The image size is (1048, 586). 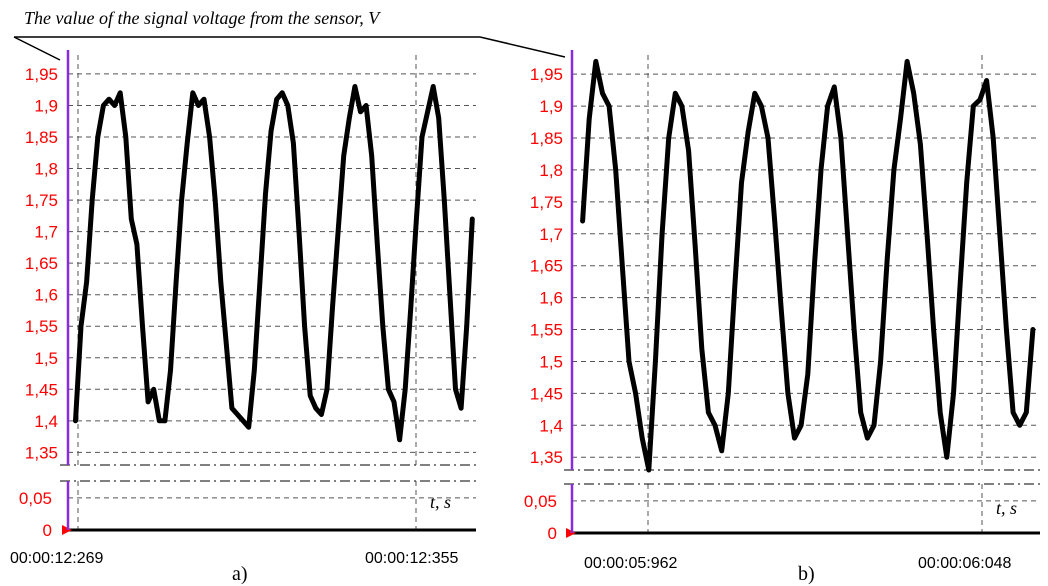 What do you see at coordinates (412, 558) in the screenshot?
I see `x-end-time-label: 00:00:12:355` at bounding box center [412, 558].